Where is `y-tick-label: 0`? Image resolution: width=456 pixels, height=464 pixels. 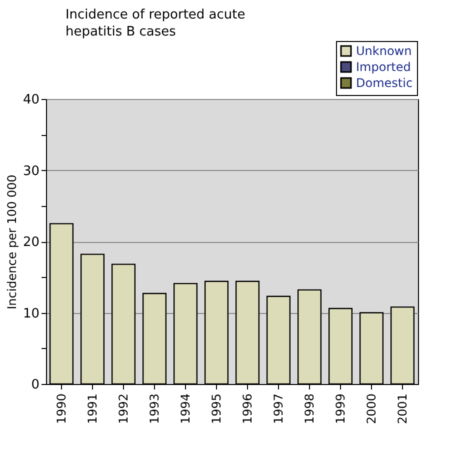
y-tick-label: 0 is located at coordinates (35, 385).